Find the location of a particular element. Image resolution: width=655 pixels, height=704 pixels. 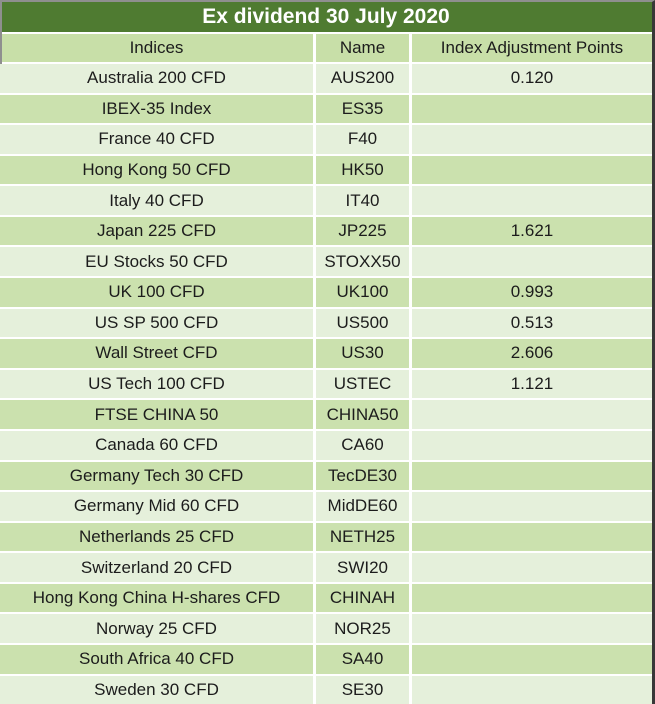

name-cell: IT40 is located at coordinates (364, 200).